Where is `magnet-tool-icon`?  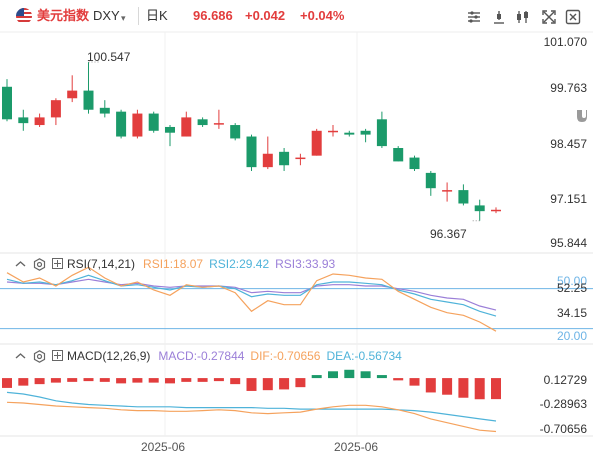 magnet-tool-icon is located at coordinates (582, 116).